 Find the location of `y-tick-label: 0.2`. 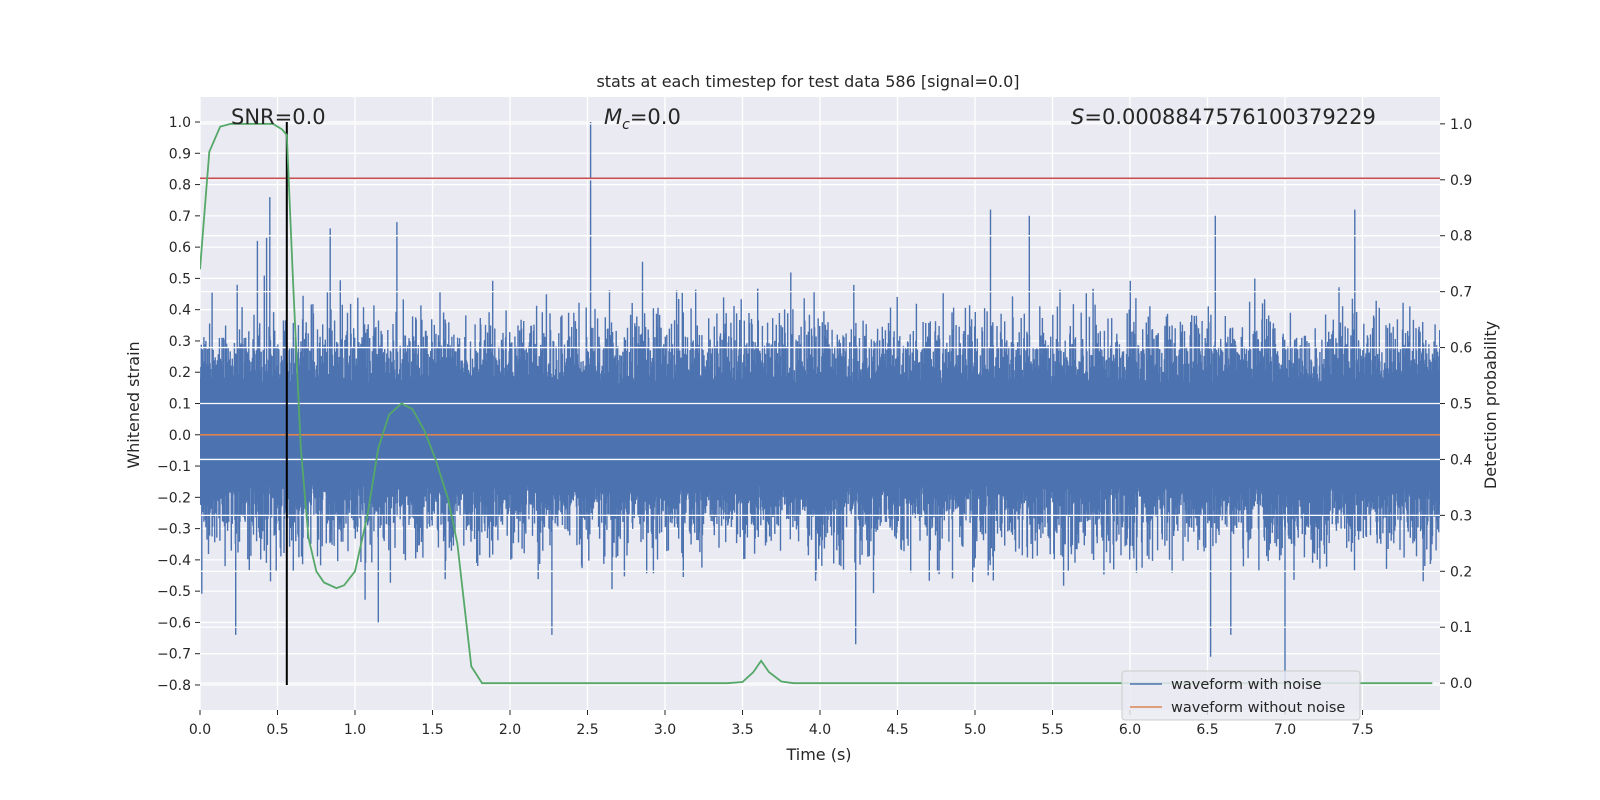

y-tick-label: 0.2 is located at coordinates (180, 373).